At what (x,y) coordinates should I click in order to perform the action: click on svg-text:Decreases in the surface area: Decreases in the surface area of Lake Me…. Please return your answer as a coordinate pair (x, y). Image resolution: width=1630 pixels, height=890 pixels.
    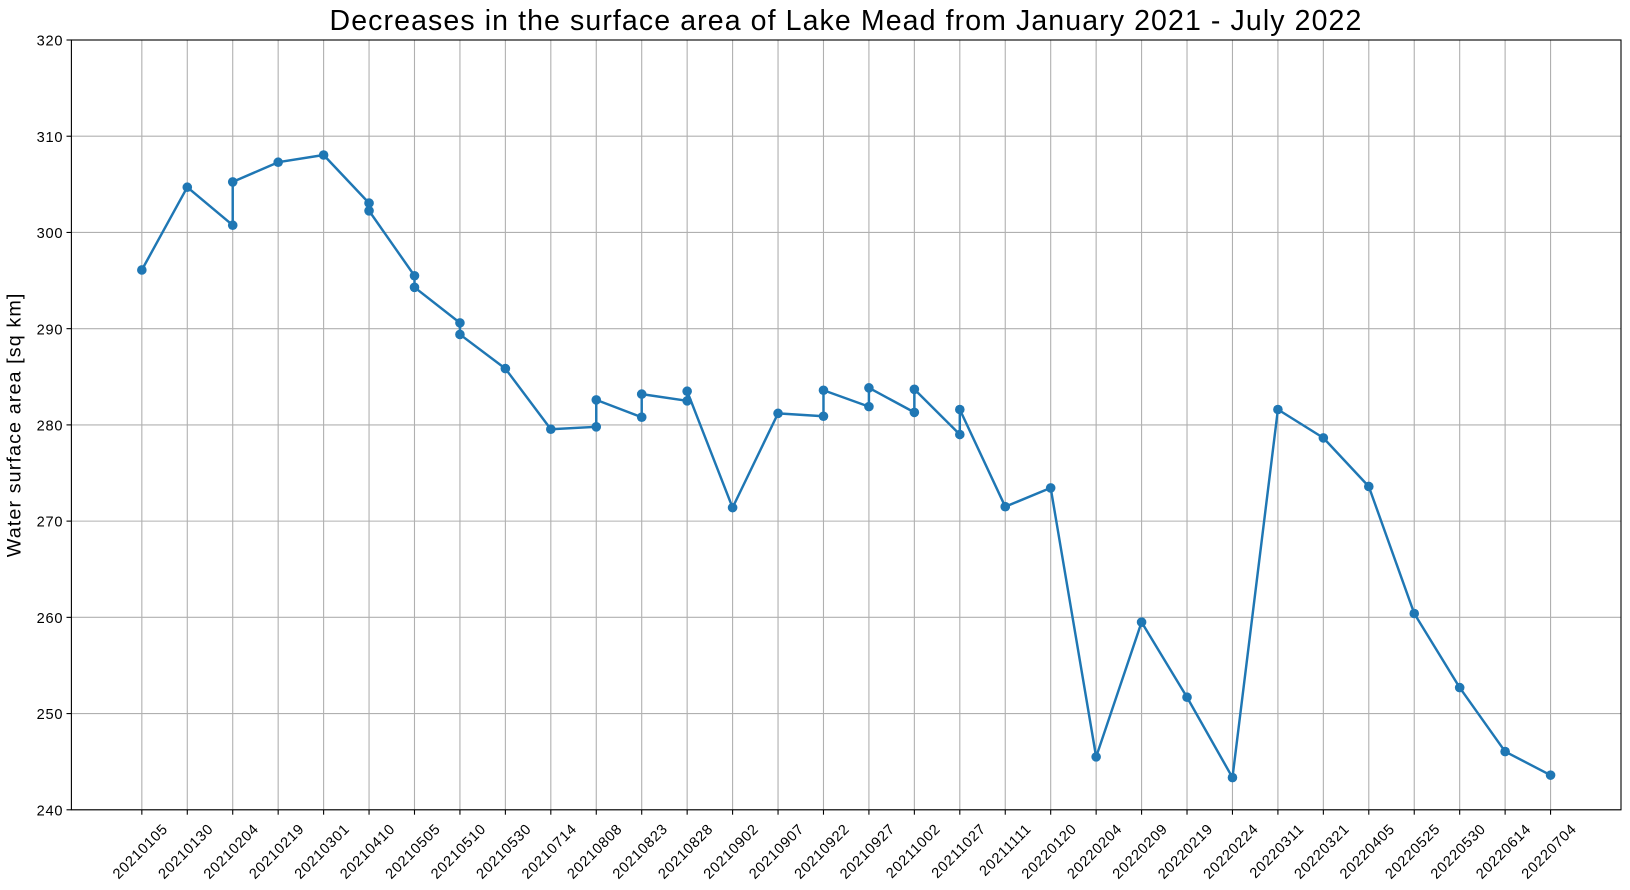
    Looking at the image, I should click on (846, 21).